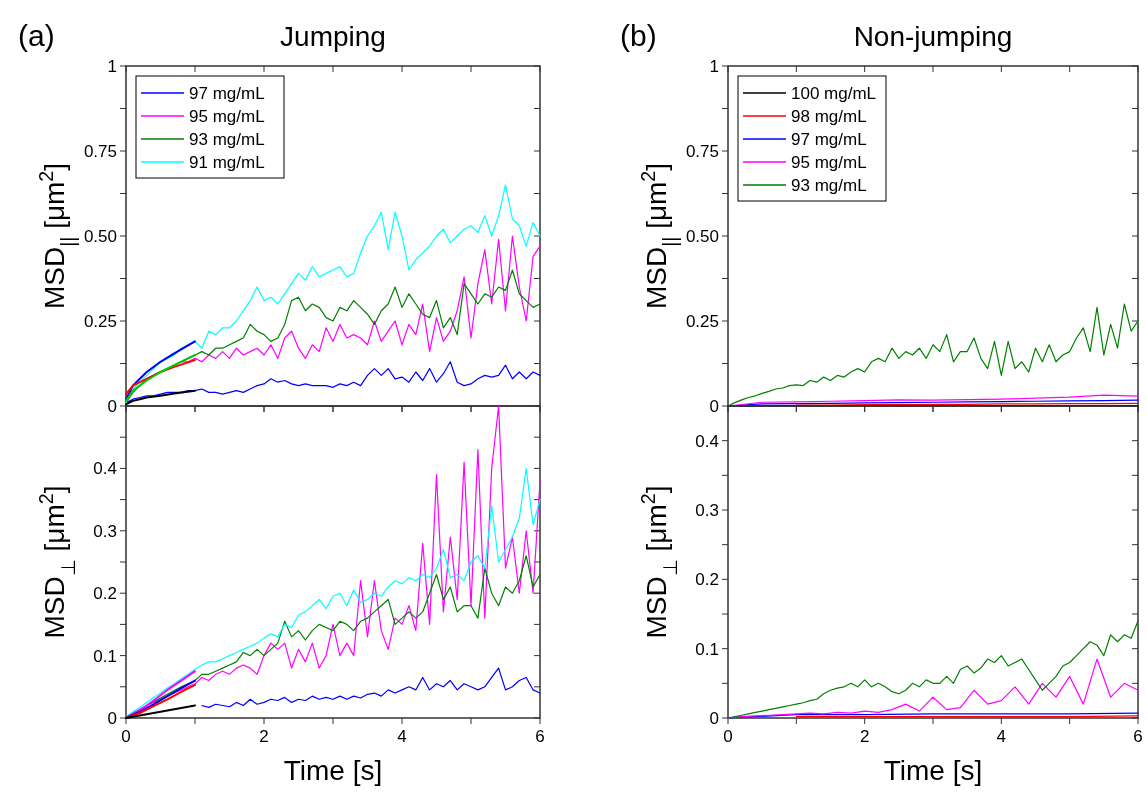  I want to click on legend-label: 100 mg/mL, so click(834, 93).